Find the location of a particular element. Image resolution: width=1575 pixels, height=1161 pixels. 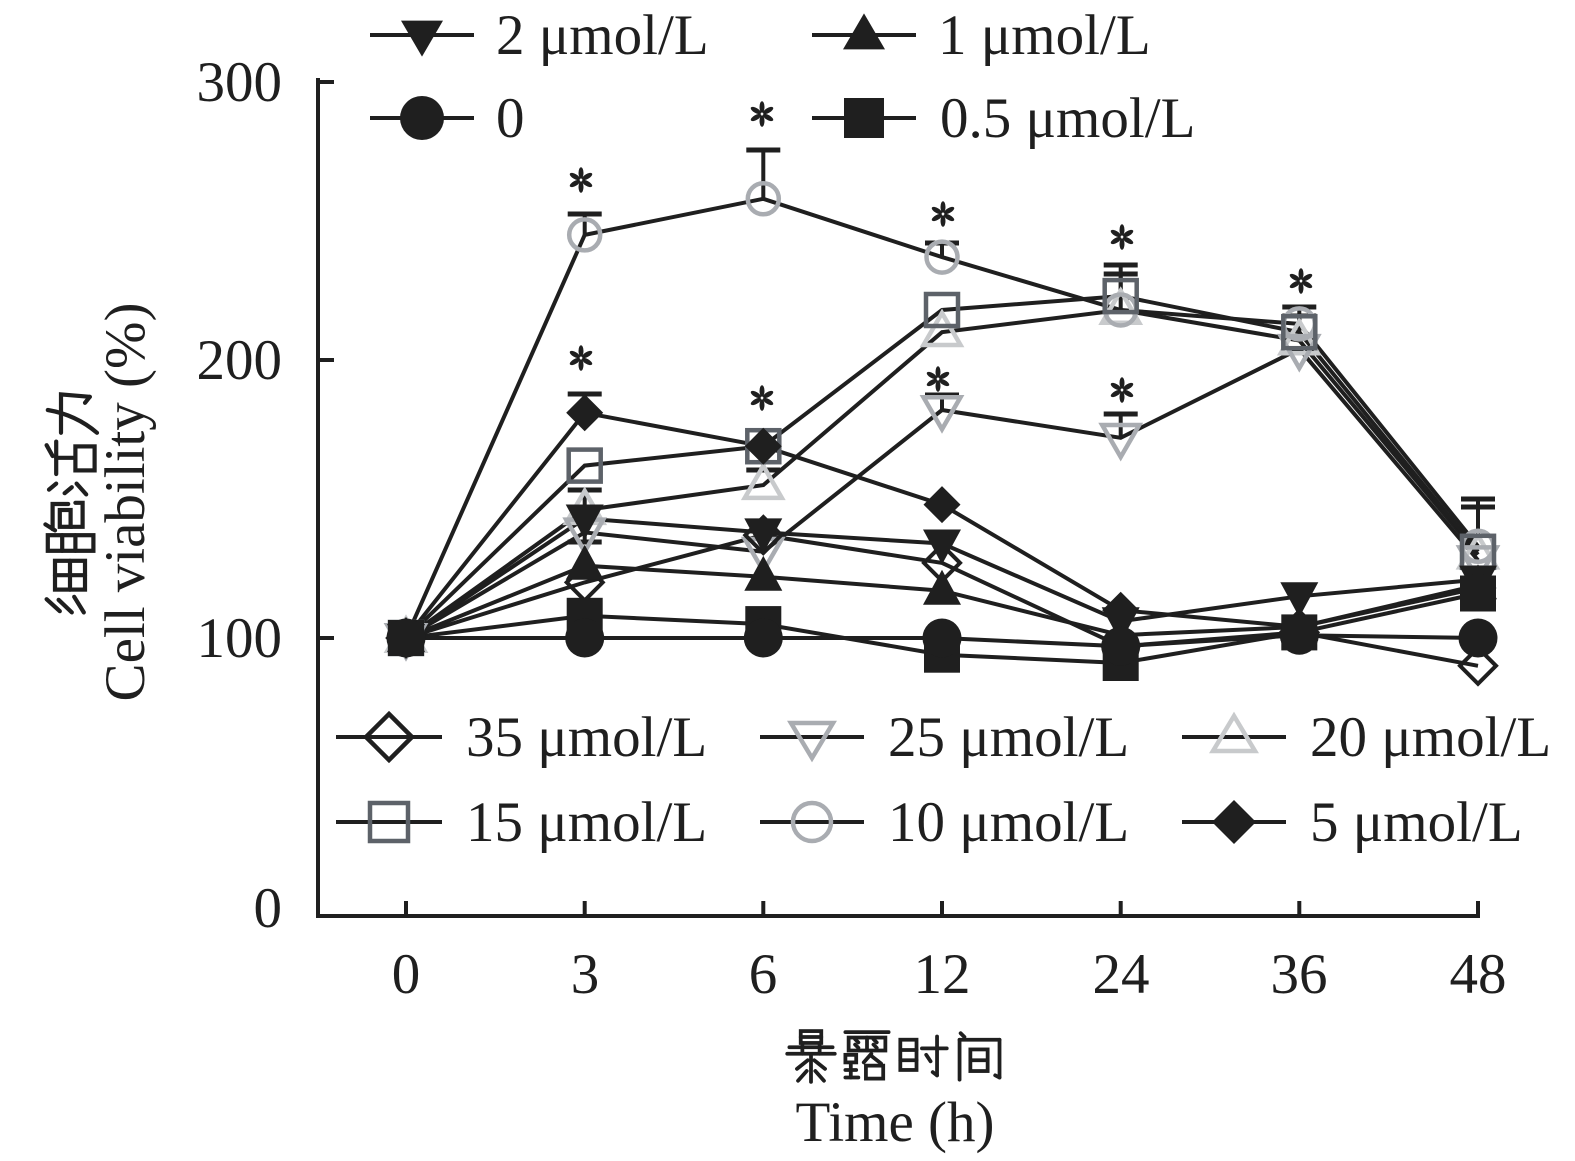

svg-text: 300 is located at coordinates (240, 82).